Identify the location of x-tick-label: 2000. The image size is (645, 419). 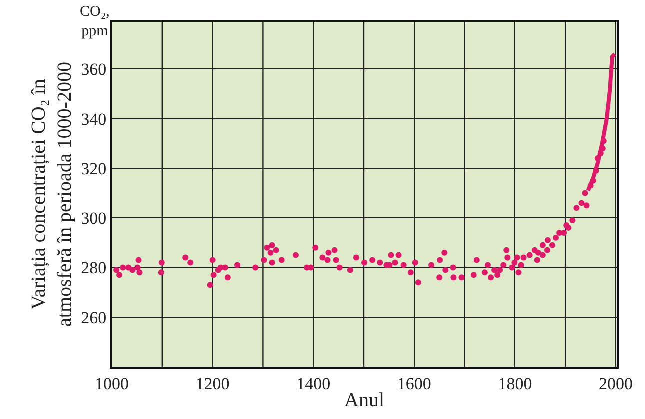
(615, 384).